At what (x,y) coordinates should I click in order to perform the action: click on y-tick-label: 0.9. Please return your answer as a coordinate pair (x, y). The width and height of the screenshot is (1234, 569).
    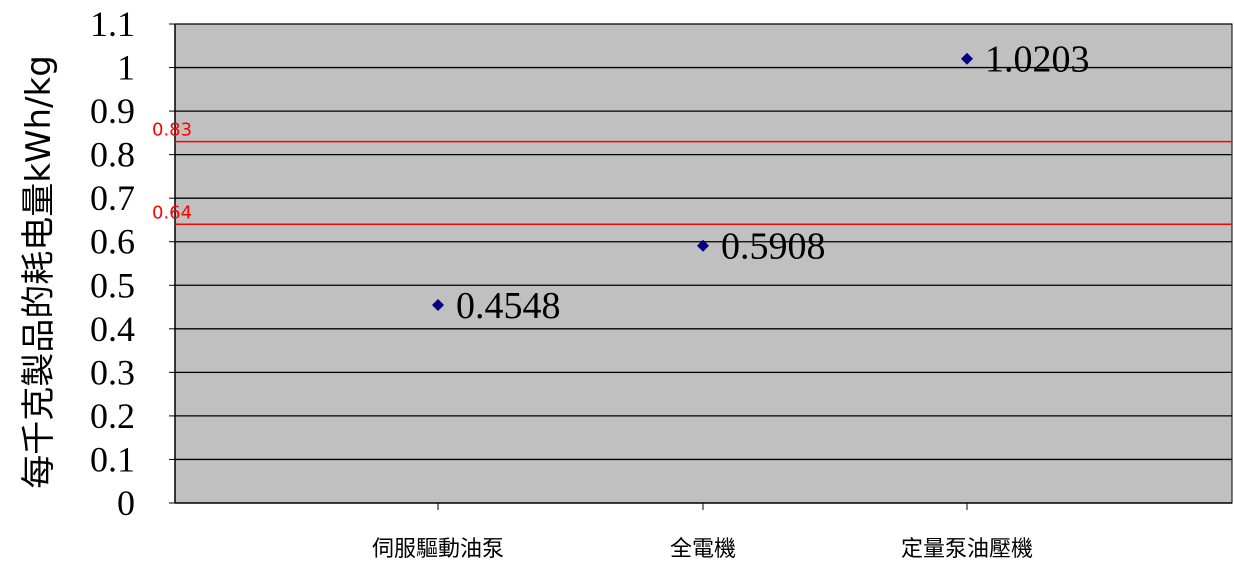
    Looking at the image, I should click on (112, 111).